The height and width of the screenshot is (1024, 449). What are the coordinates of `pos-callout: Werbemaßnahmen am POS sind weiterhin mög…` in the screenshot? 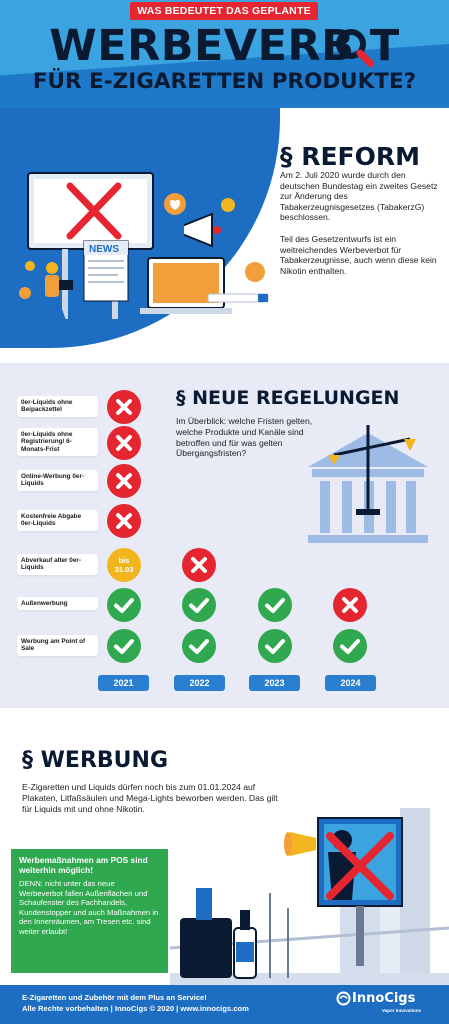 It's located at (89, 911).